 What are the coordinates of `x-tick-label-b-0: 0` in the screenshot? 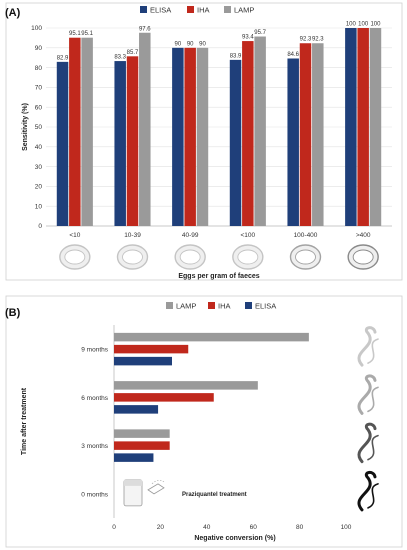 It's located at (114, 527).